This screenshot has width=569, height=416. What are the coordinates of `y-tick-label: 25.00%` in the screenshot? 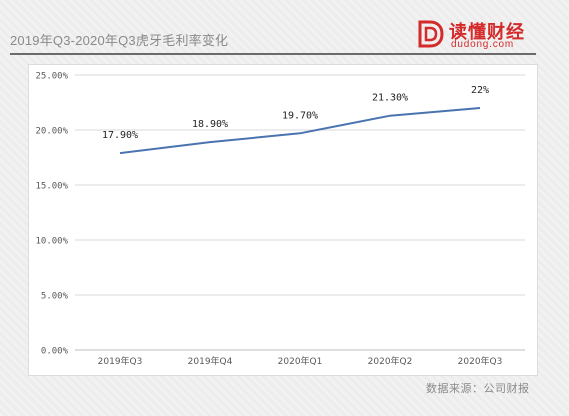 It's located at (51, 77).